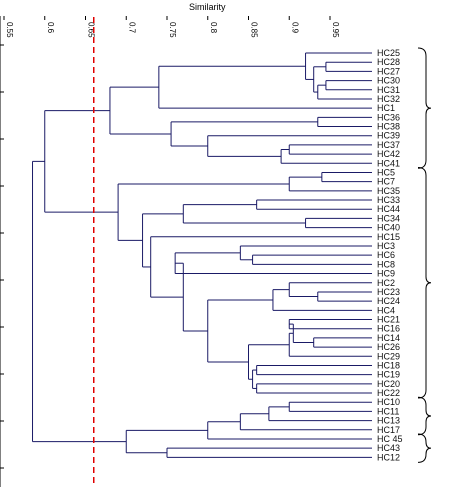 Image resolution: width=453 pixels, height=492 pixels. I want to click on axis-tick-label: 0.75, so click(172, 30).